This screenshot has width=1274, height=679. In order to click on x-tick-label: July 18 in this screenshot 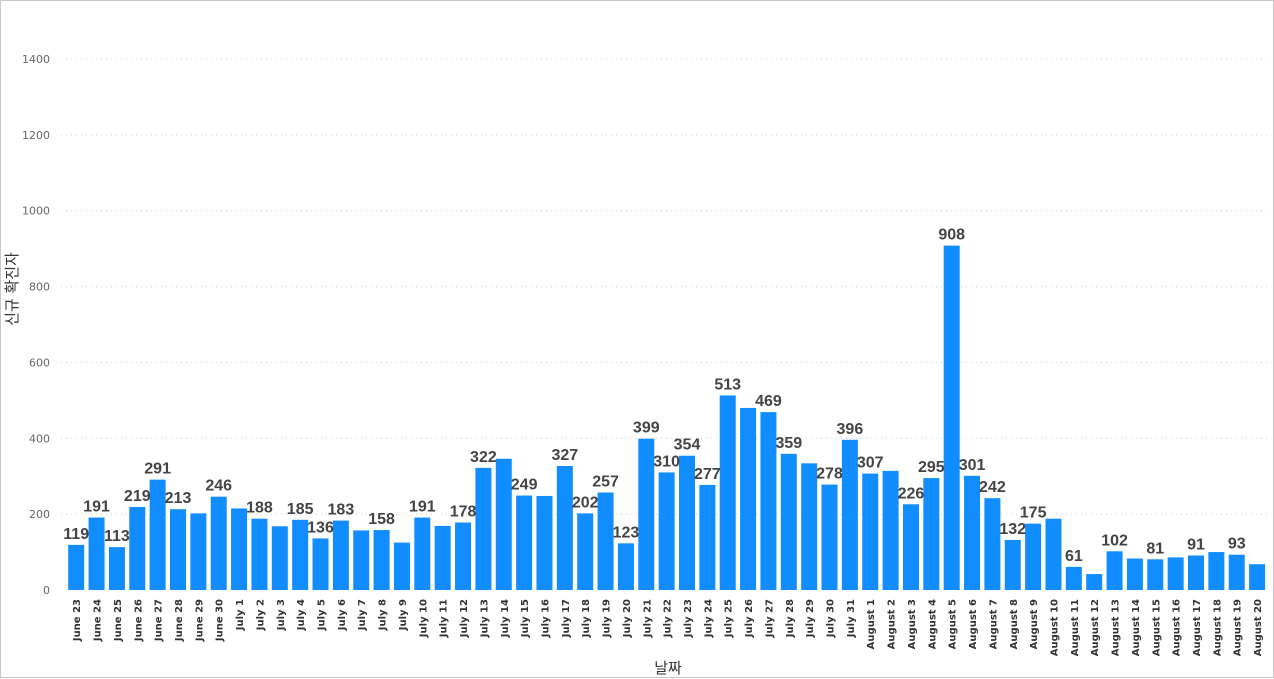, I will do `click(586, 618)`.